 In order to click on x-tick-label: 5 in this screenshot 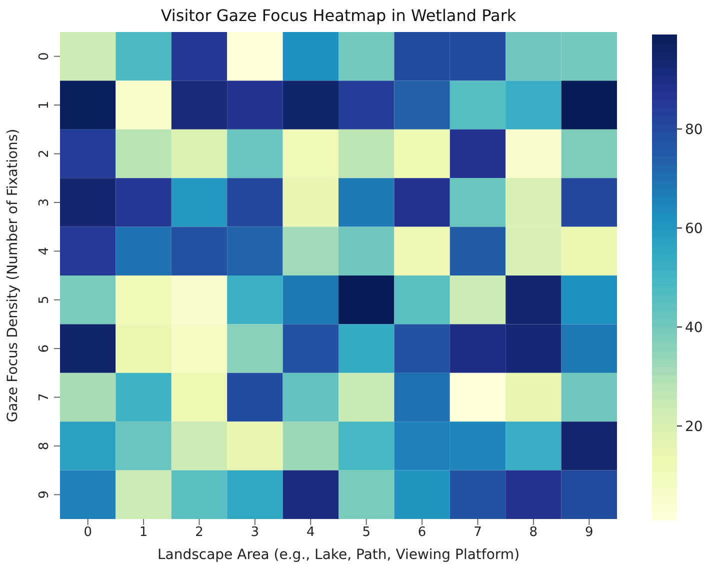, I will do `click(366, 532)`.